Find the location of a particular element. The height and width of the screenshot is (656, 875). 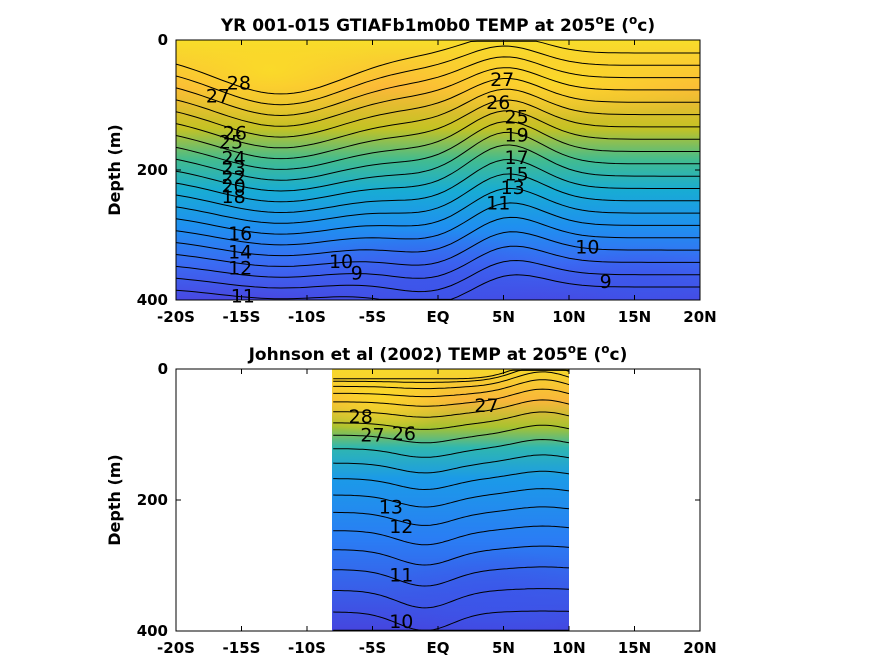

y-axis-label-bottom: Depth (m) is located at coordinates (114, 500).